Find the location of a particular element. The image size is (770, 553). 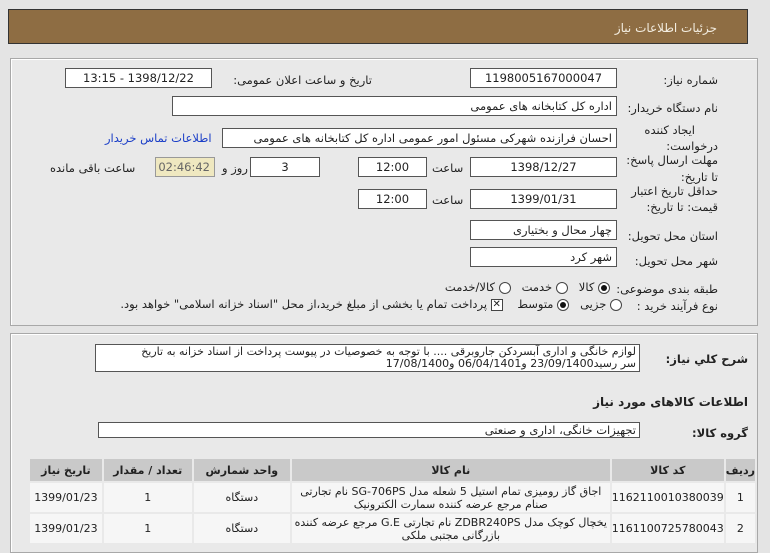

need-number-label: شماره نیاز: is located at coordinates (690, 80).